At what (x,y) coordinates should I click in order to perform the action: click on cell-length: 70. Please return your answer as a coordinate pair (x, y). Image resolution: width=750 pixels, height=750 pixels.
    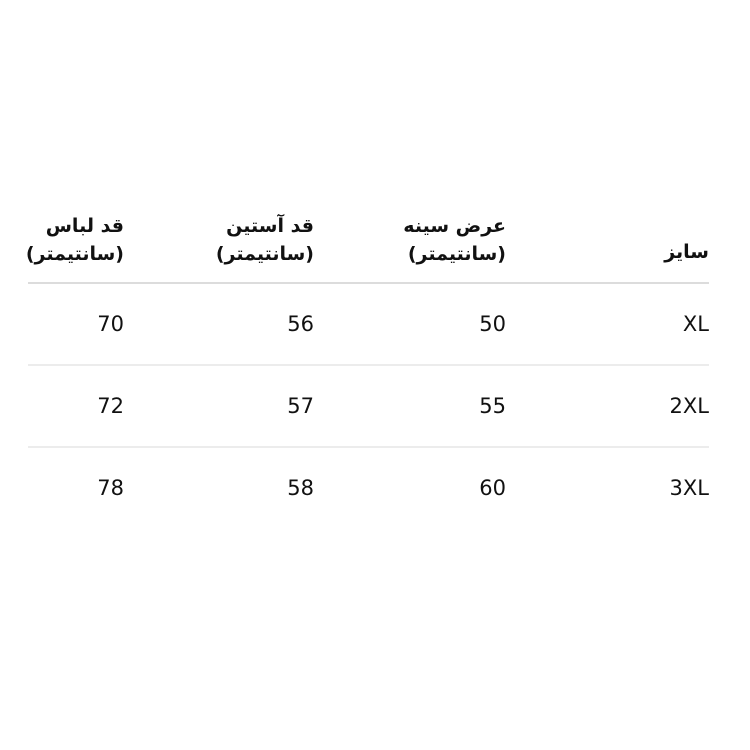
    Looking at the image, I should click on (110, 324).